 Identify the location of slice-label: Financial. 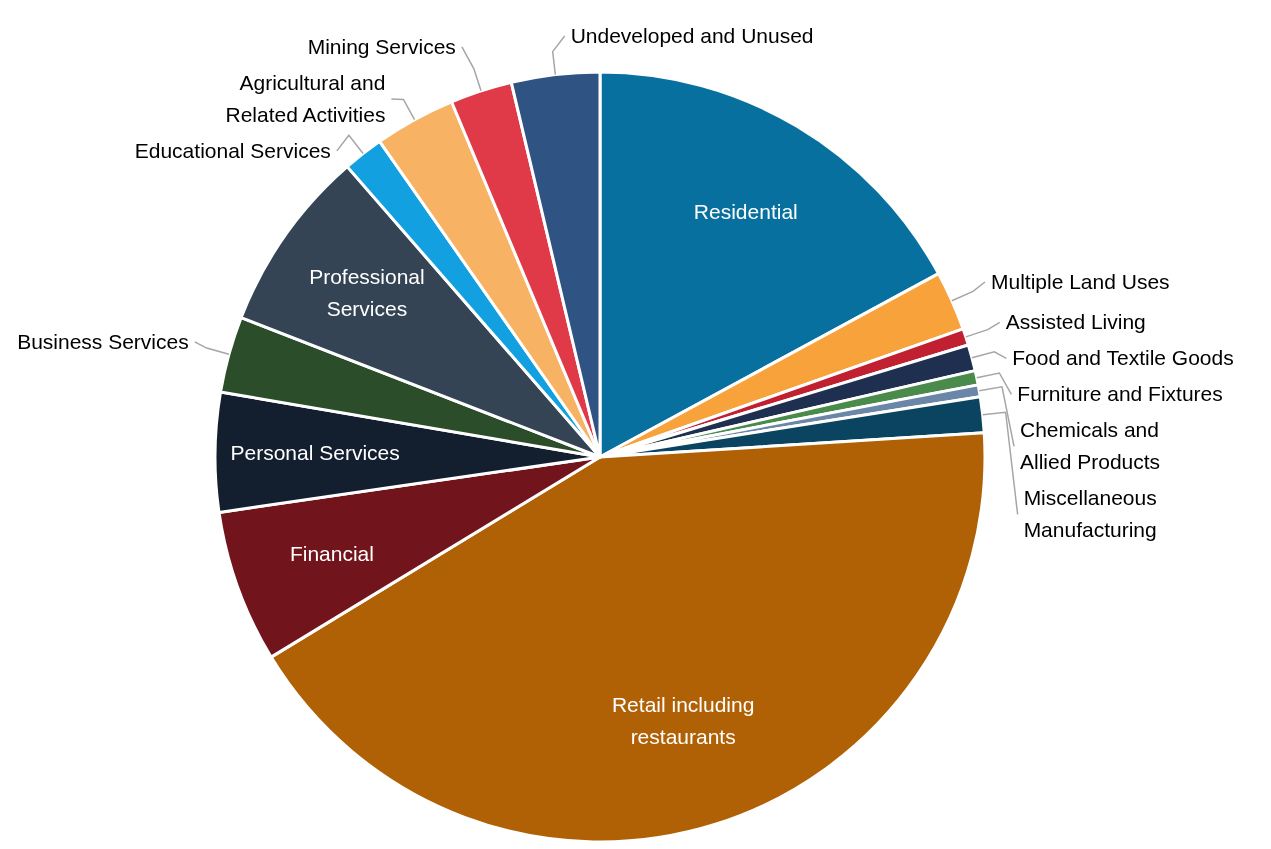
(331, 553).